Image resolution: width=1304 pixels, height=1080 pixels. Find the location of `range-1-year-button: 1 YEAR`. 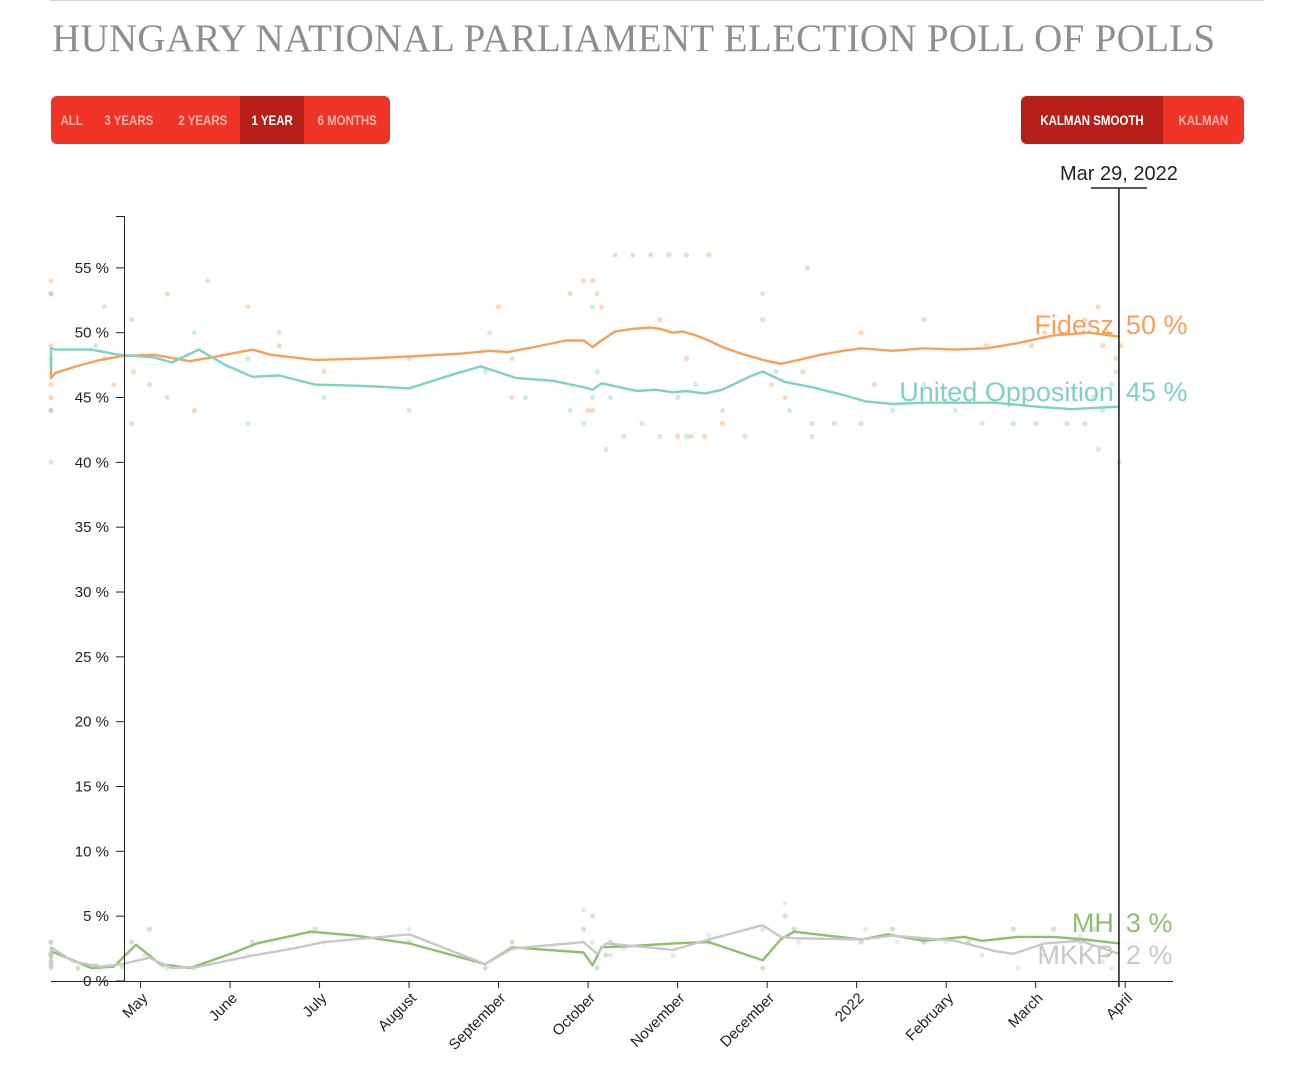

range-1-year-button: 1 YEAR is located at coordinates (271, 120).